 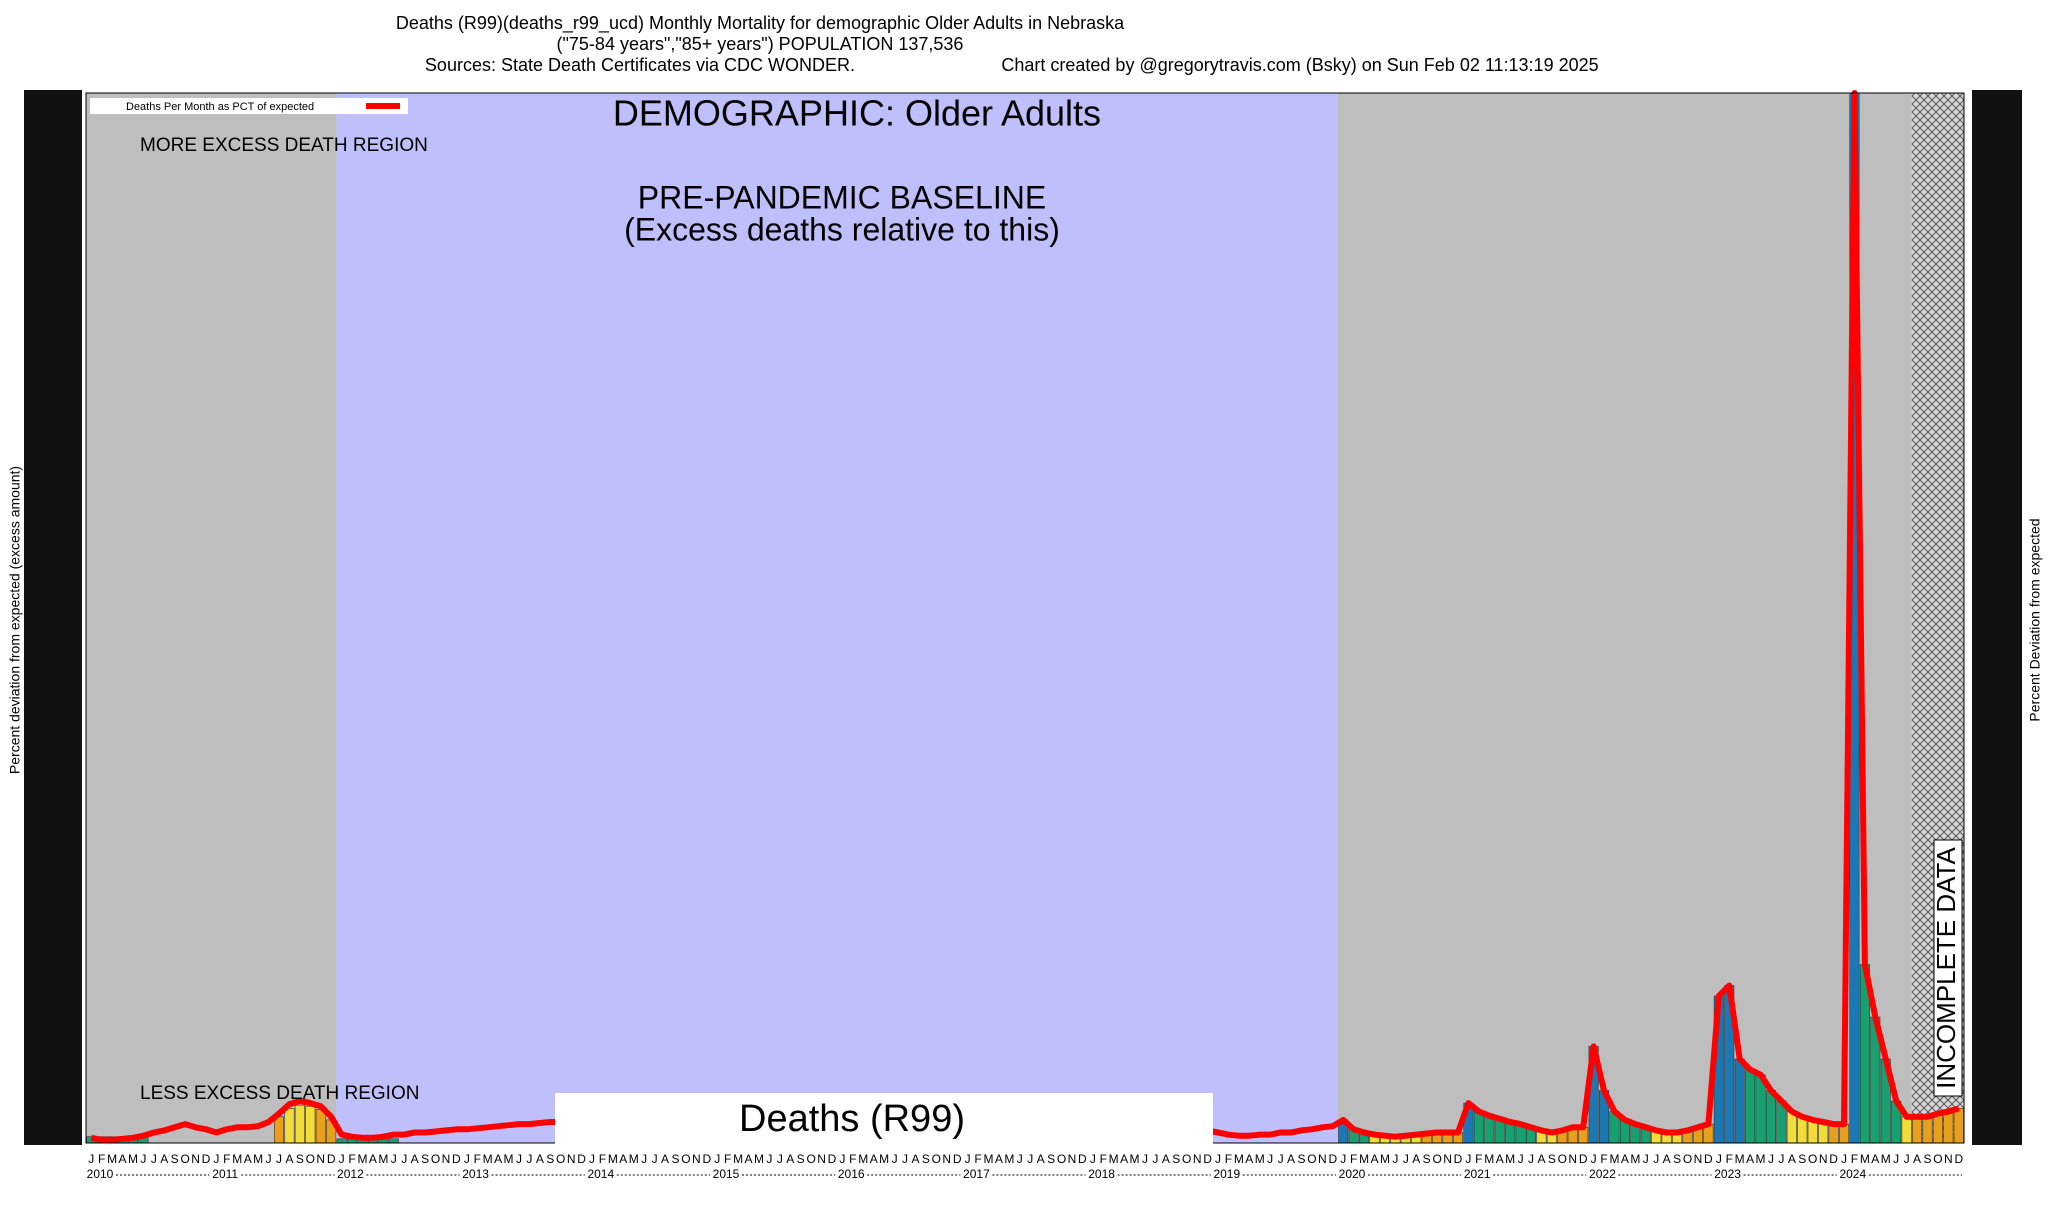 I want to click on x-year-label: 2011, so click(x=225, y=1174).